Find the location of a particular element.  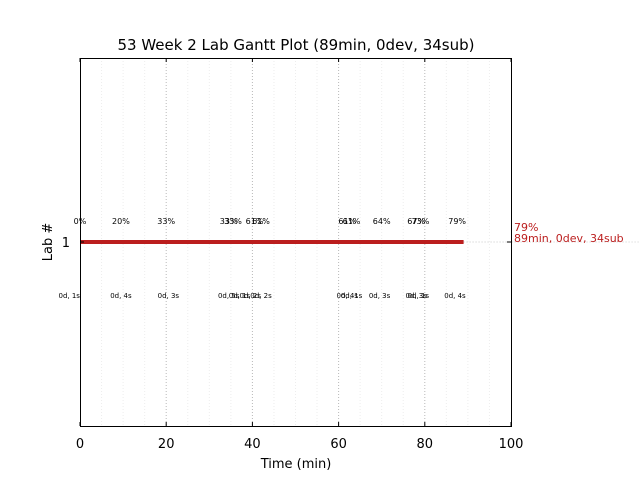

x-tick-label: 60 is located at coordinates (338, 444).